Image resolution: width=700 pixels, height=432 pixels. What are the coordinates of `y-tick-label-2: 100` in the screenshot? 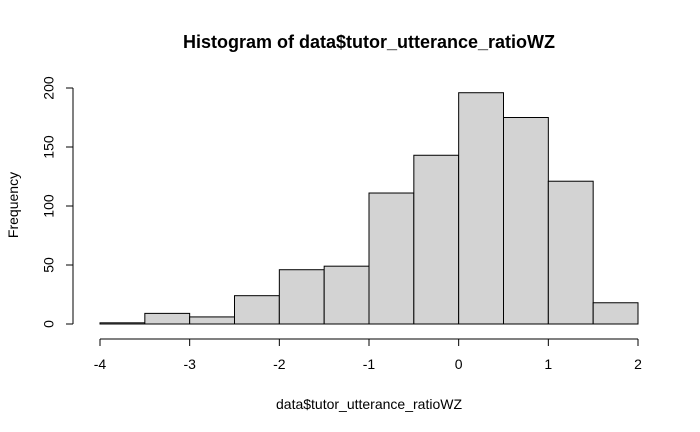 It's located at (49, 206).